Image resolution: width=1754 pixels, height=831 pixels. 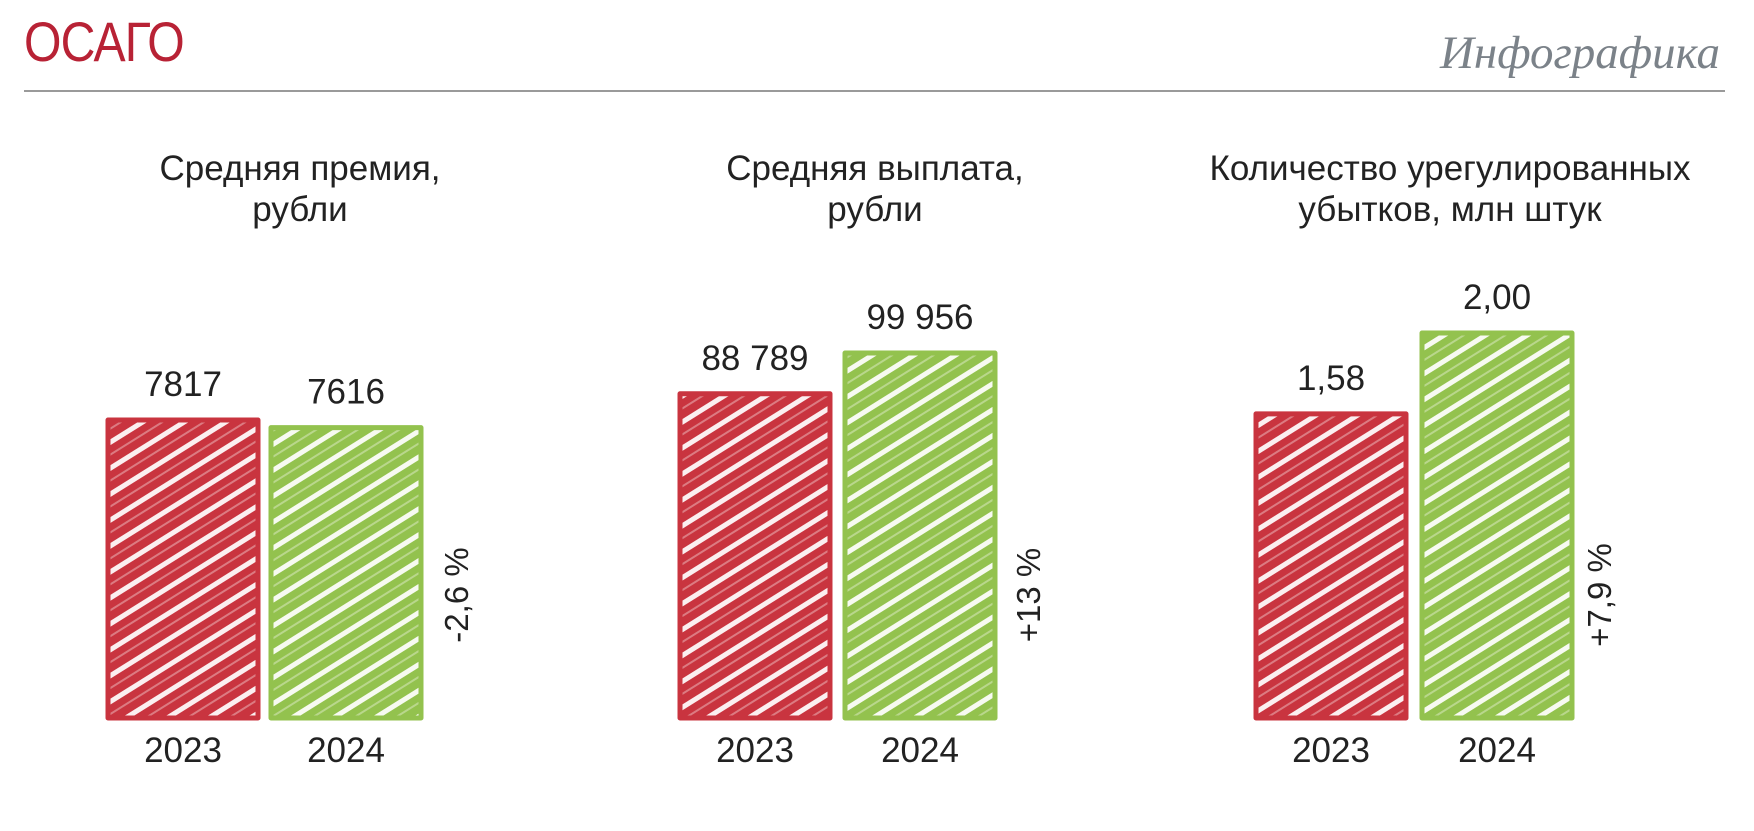 I want to click on category-label-claims-2024: 2024, so click(x=1497, y=750).